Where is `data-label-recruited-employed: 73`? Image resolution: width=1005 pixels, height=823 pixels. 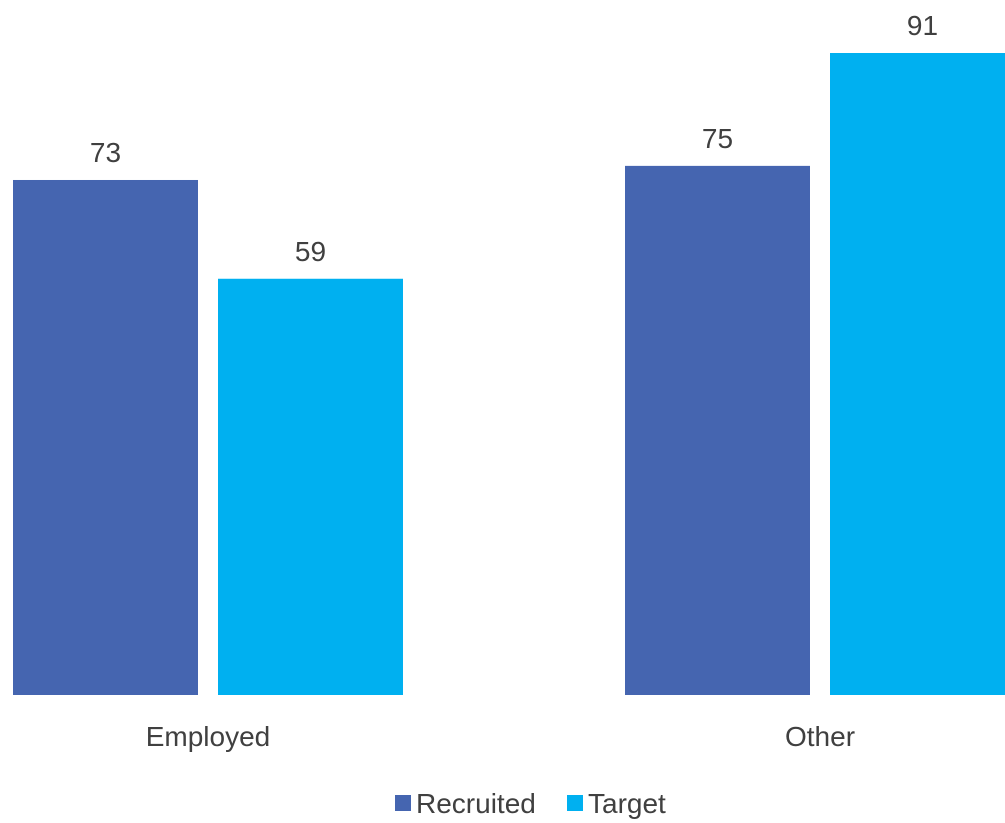
data-label-recruited-employed: 73 is located at coordinates (105, 152).